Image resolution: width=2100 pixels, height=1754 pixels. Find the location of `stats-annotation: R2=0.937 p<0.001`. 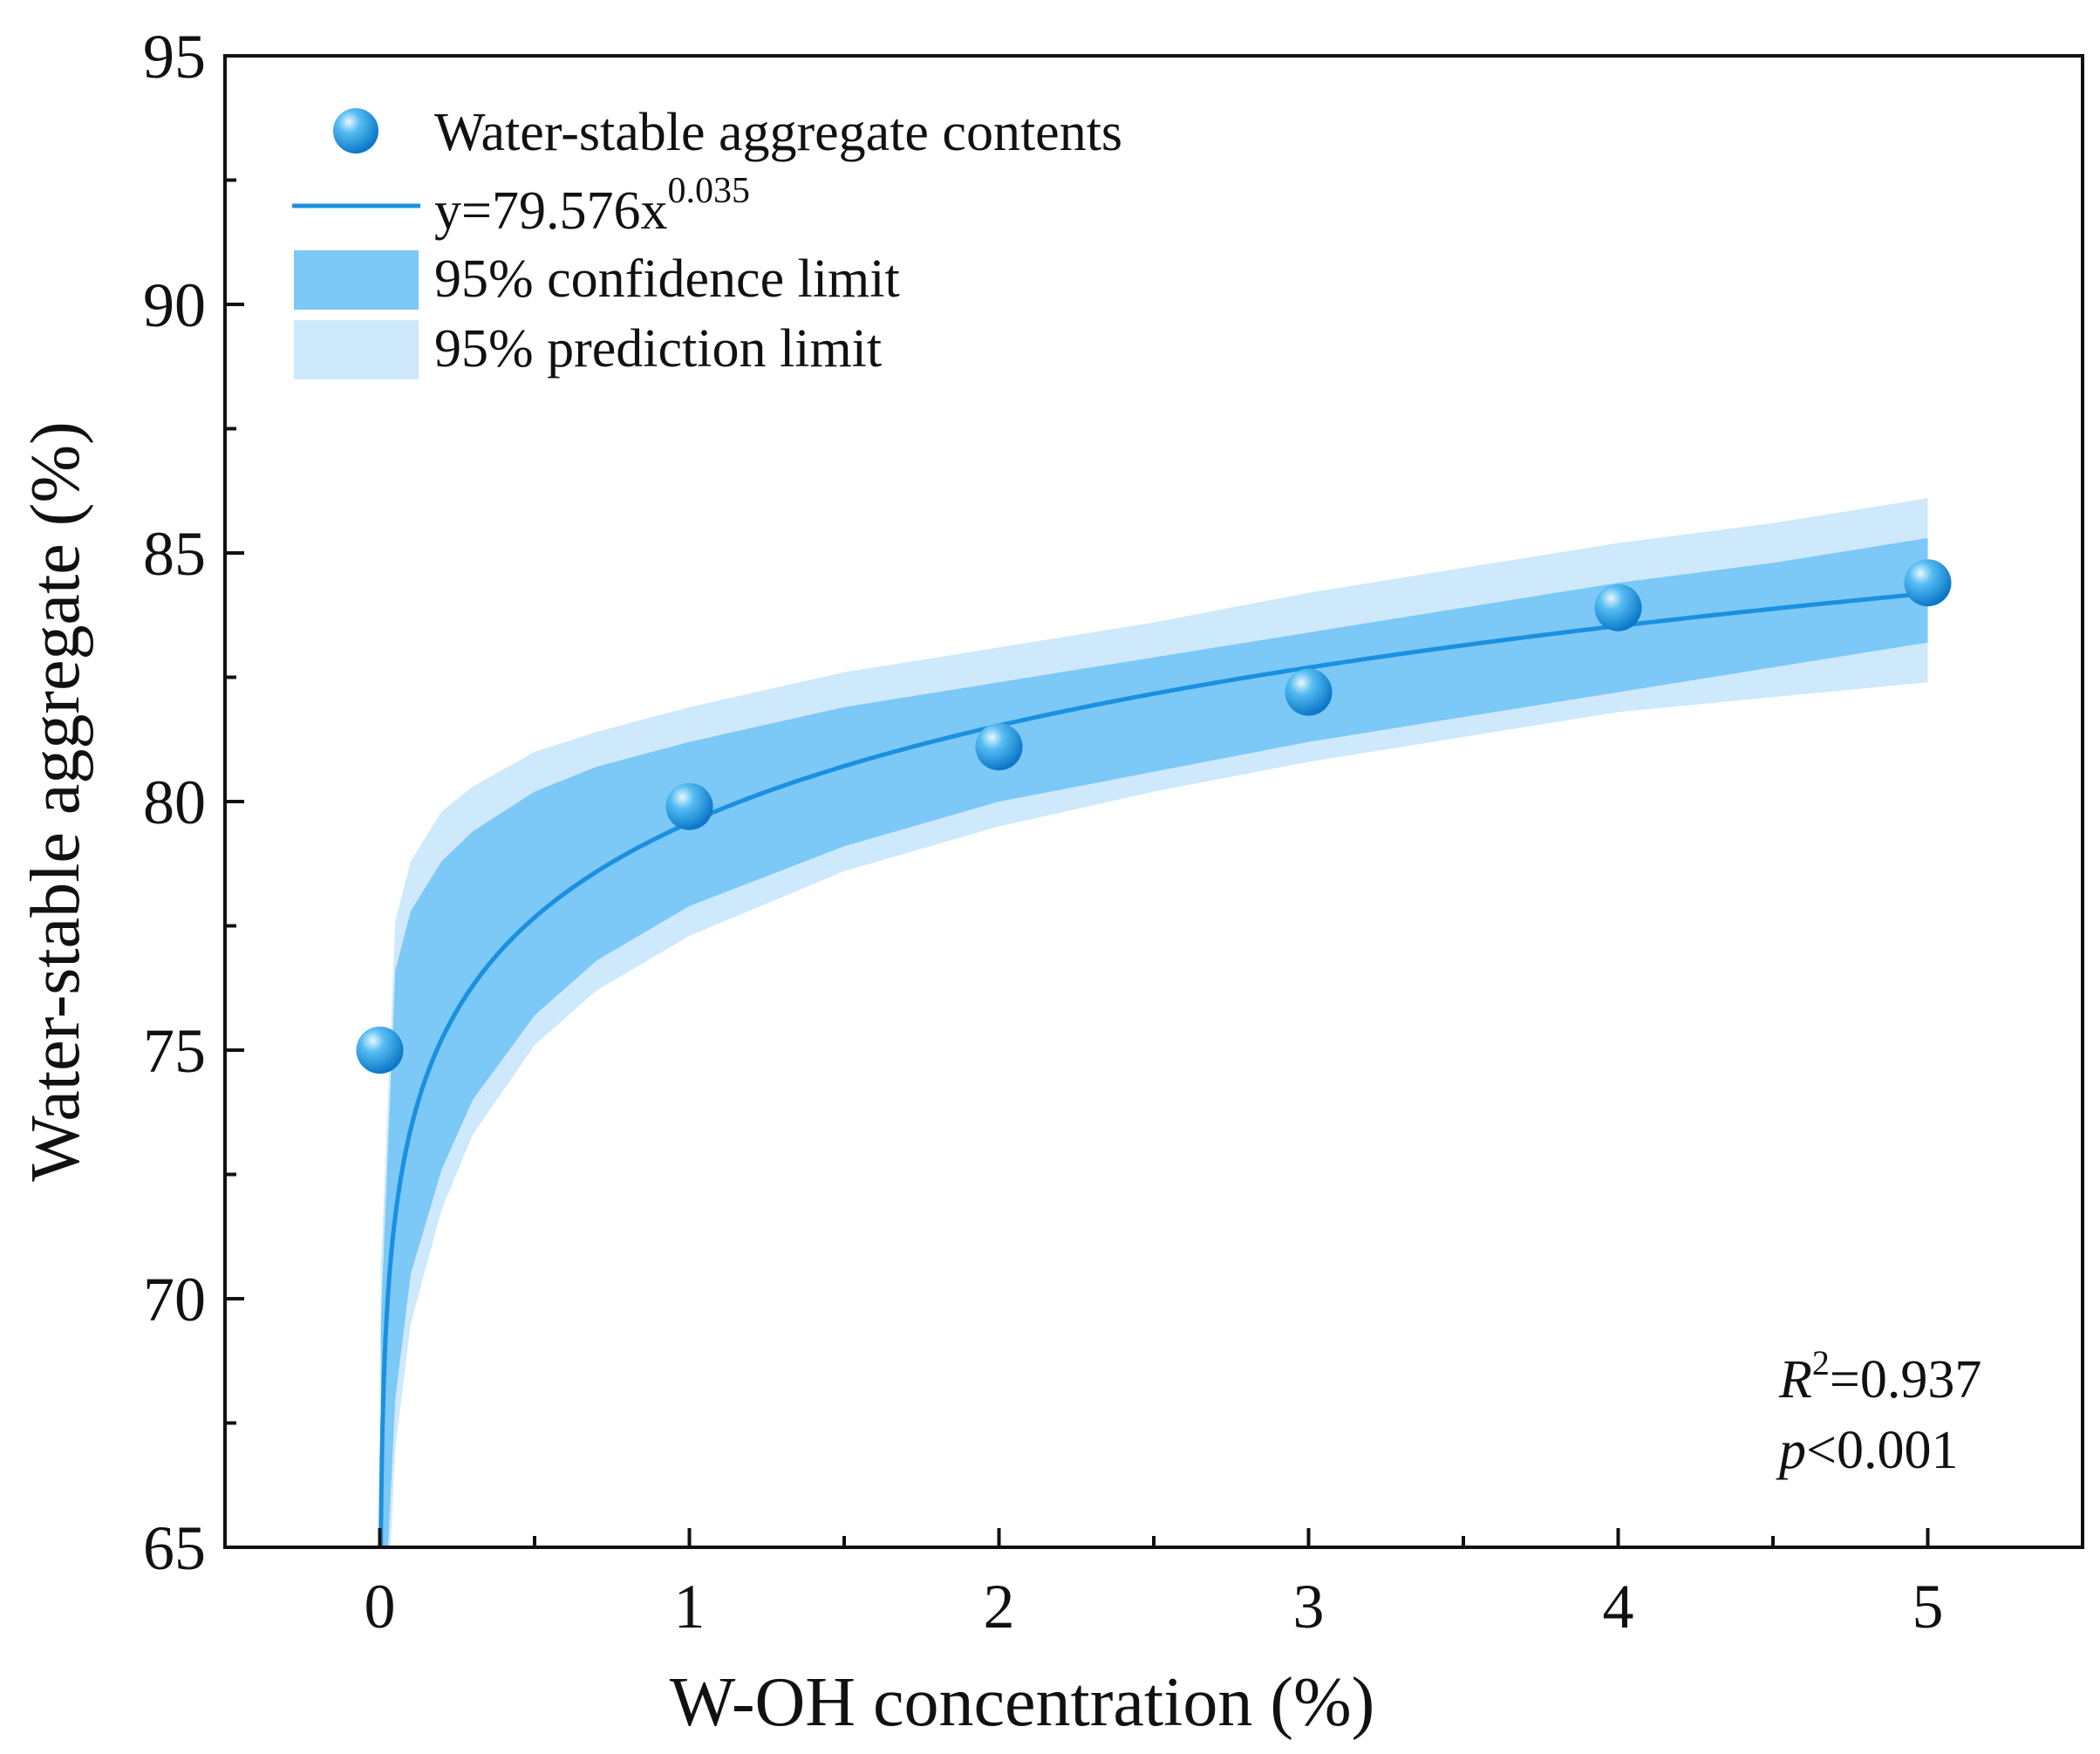

stats-annotation: R2=0.937 p<0.001 is located at coordinates (1878, 1411).